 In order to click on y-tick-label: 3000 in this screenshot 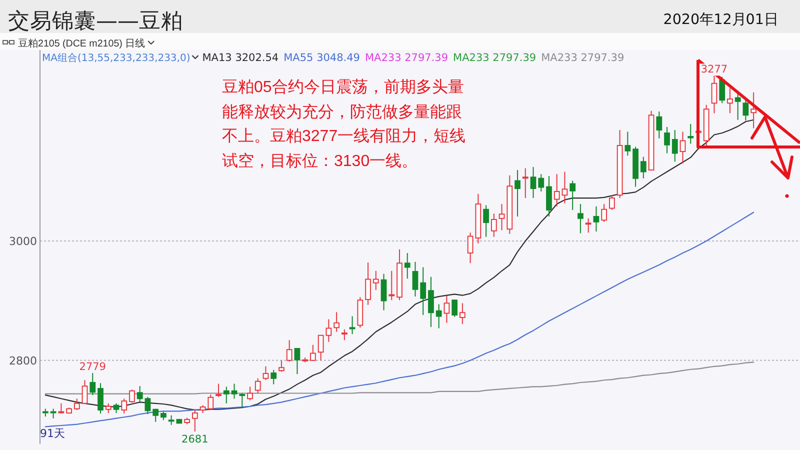, I will do `click(23, 241)`.